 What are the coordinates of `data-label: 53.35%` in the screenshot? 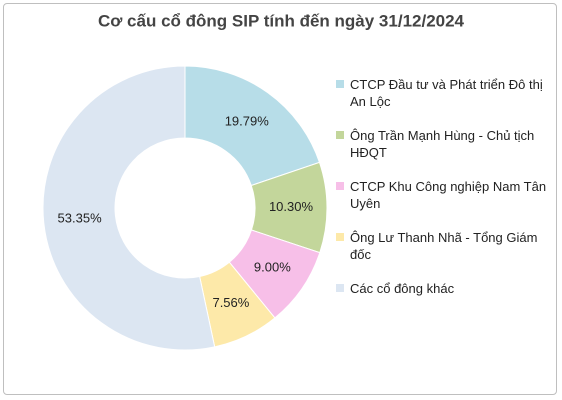 It's located at (80, 218).